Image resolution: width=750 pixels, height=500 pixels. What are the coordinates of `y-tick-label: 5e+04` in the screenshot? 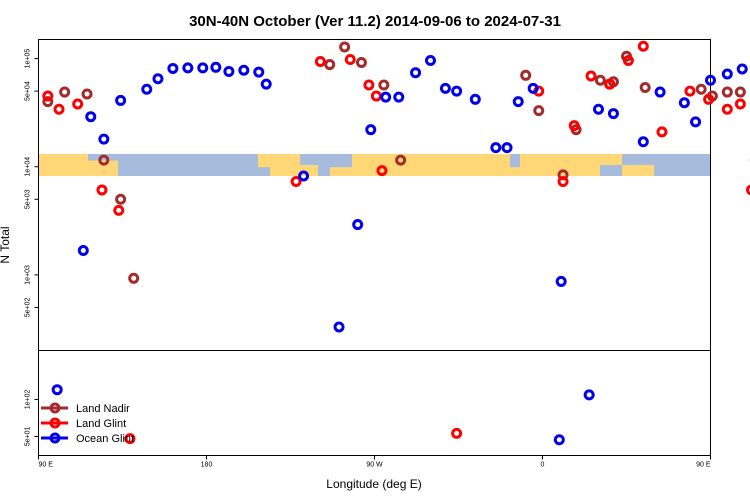 It's located at (28, 91).